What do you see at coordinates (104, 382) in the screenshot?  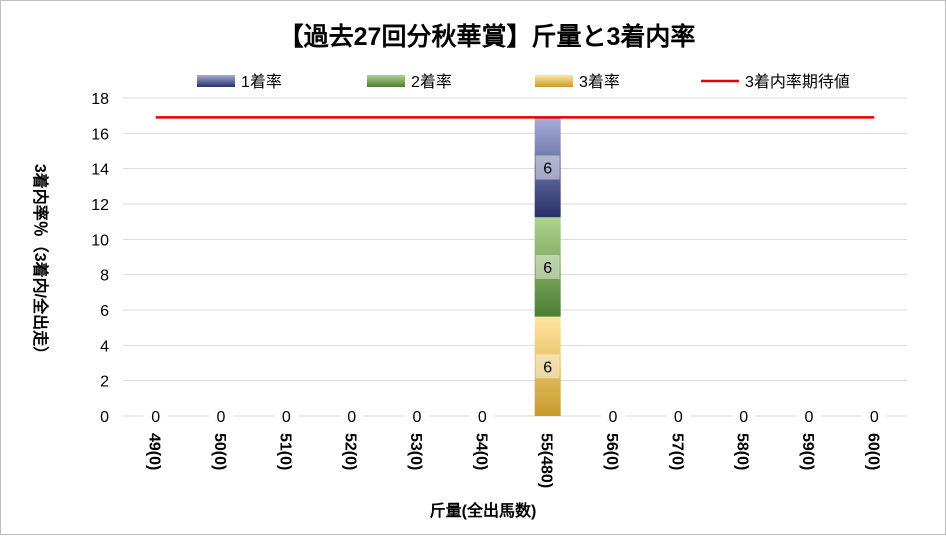 I see `y-tick-label: 2` at bounding box center [104, 382].